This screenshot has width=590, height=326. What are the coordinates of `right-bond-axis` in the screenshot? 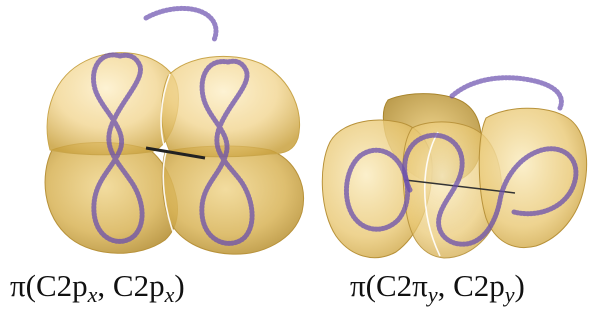 It's located at (460, 186).